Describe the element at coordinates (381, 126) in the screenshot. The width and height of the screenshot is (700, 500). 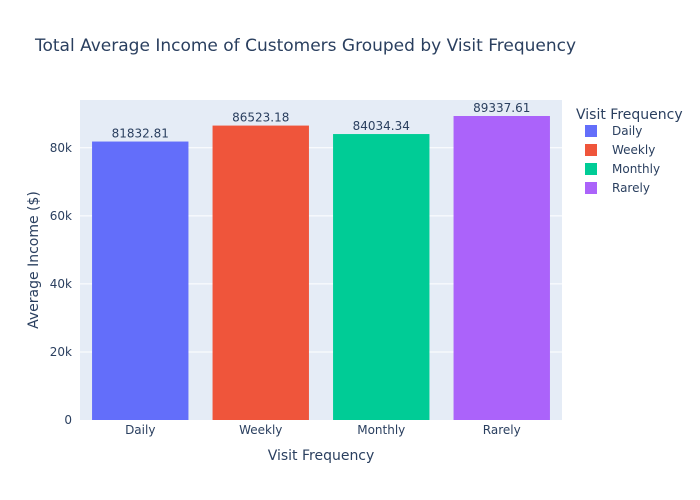
I see `data-label-monthly: 84034.34` at that location.